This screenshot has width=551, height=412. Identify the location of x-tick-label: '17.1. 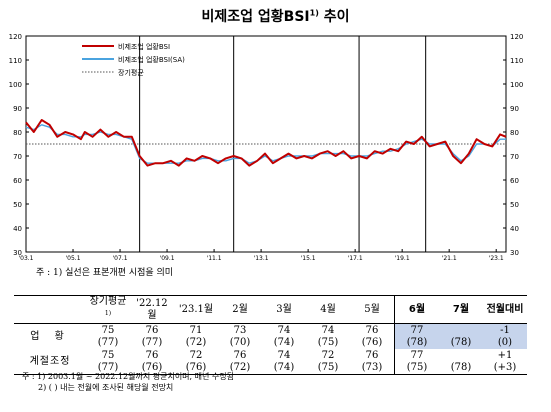
(355, 258).